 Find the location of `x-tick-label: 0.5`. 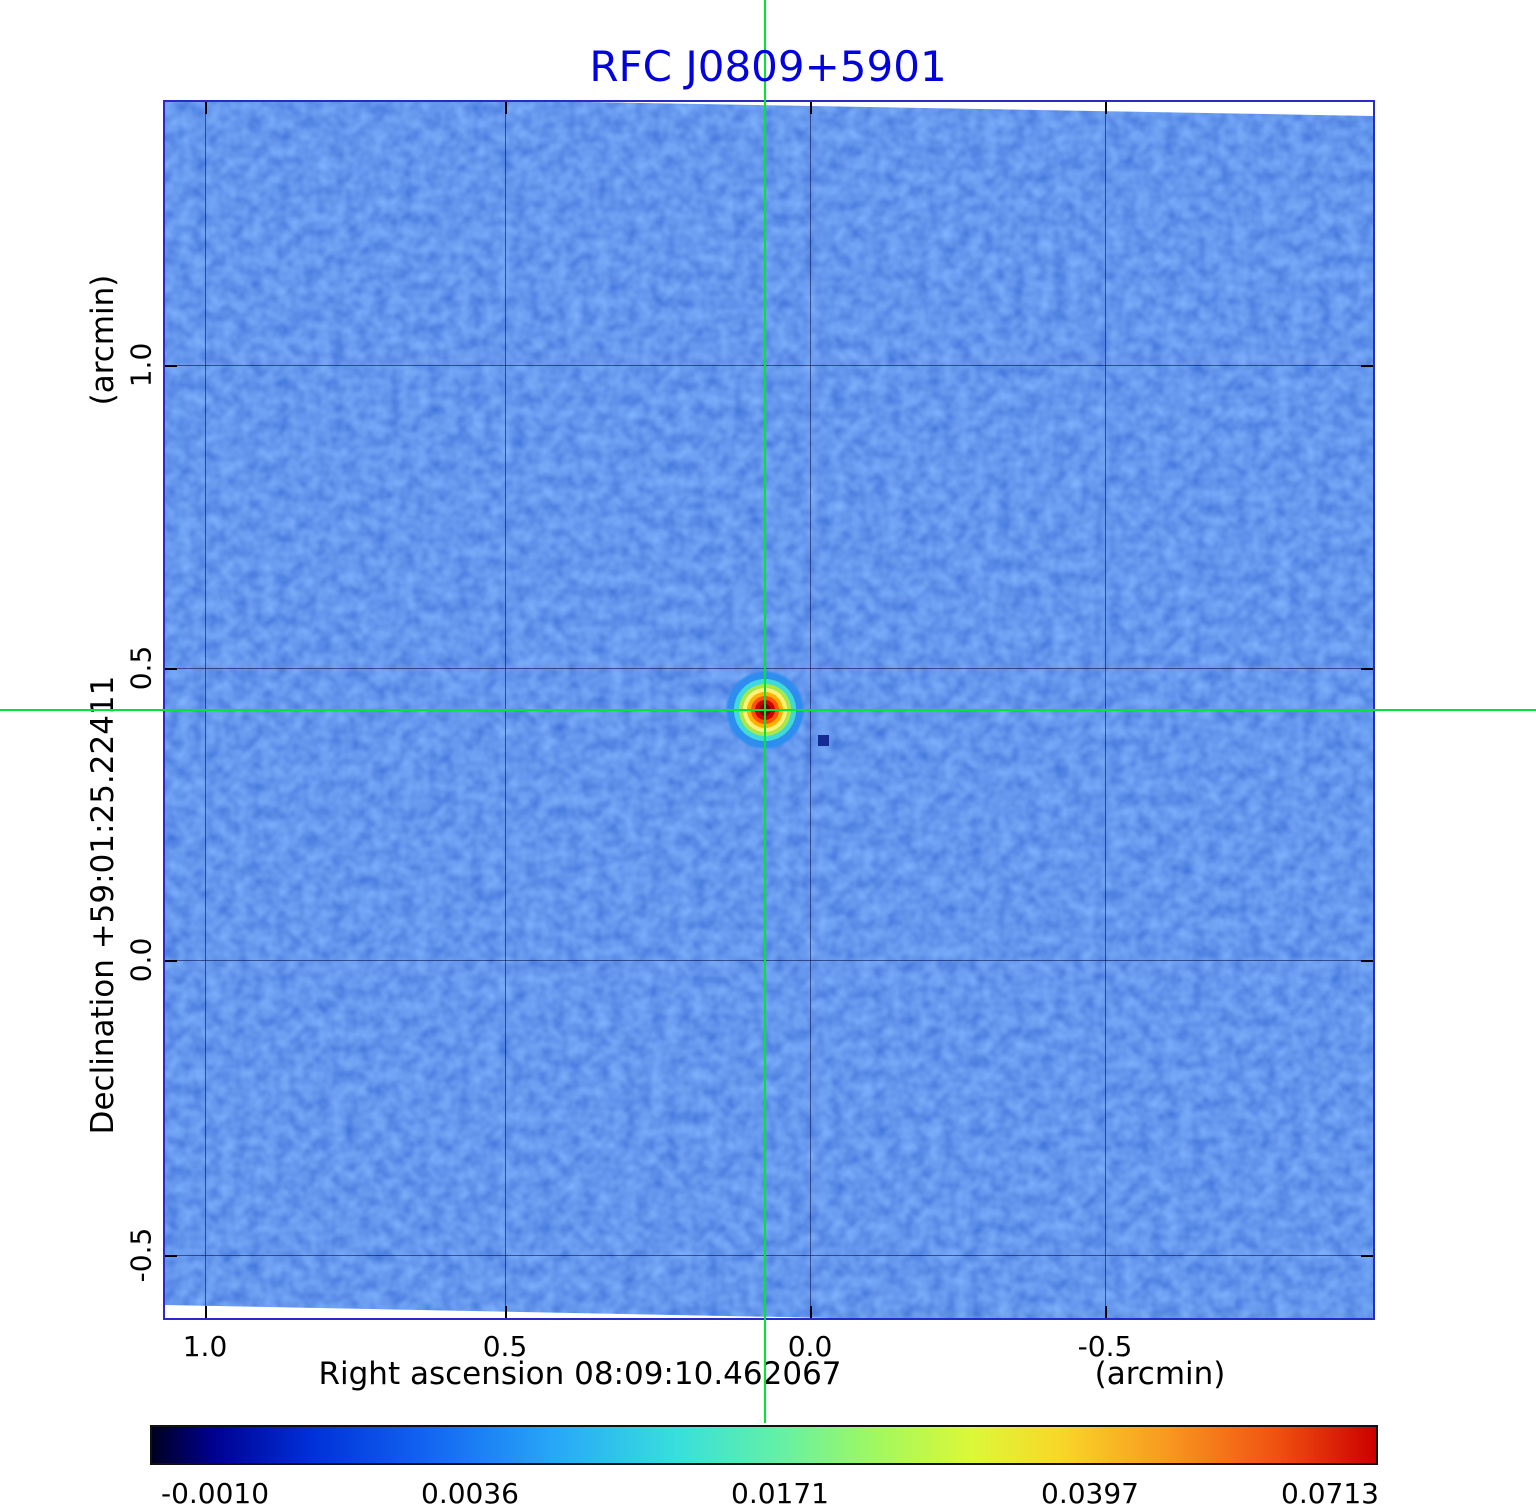

x-tick-label: 0.5 is located at coordinates (505, 1346).